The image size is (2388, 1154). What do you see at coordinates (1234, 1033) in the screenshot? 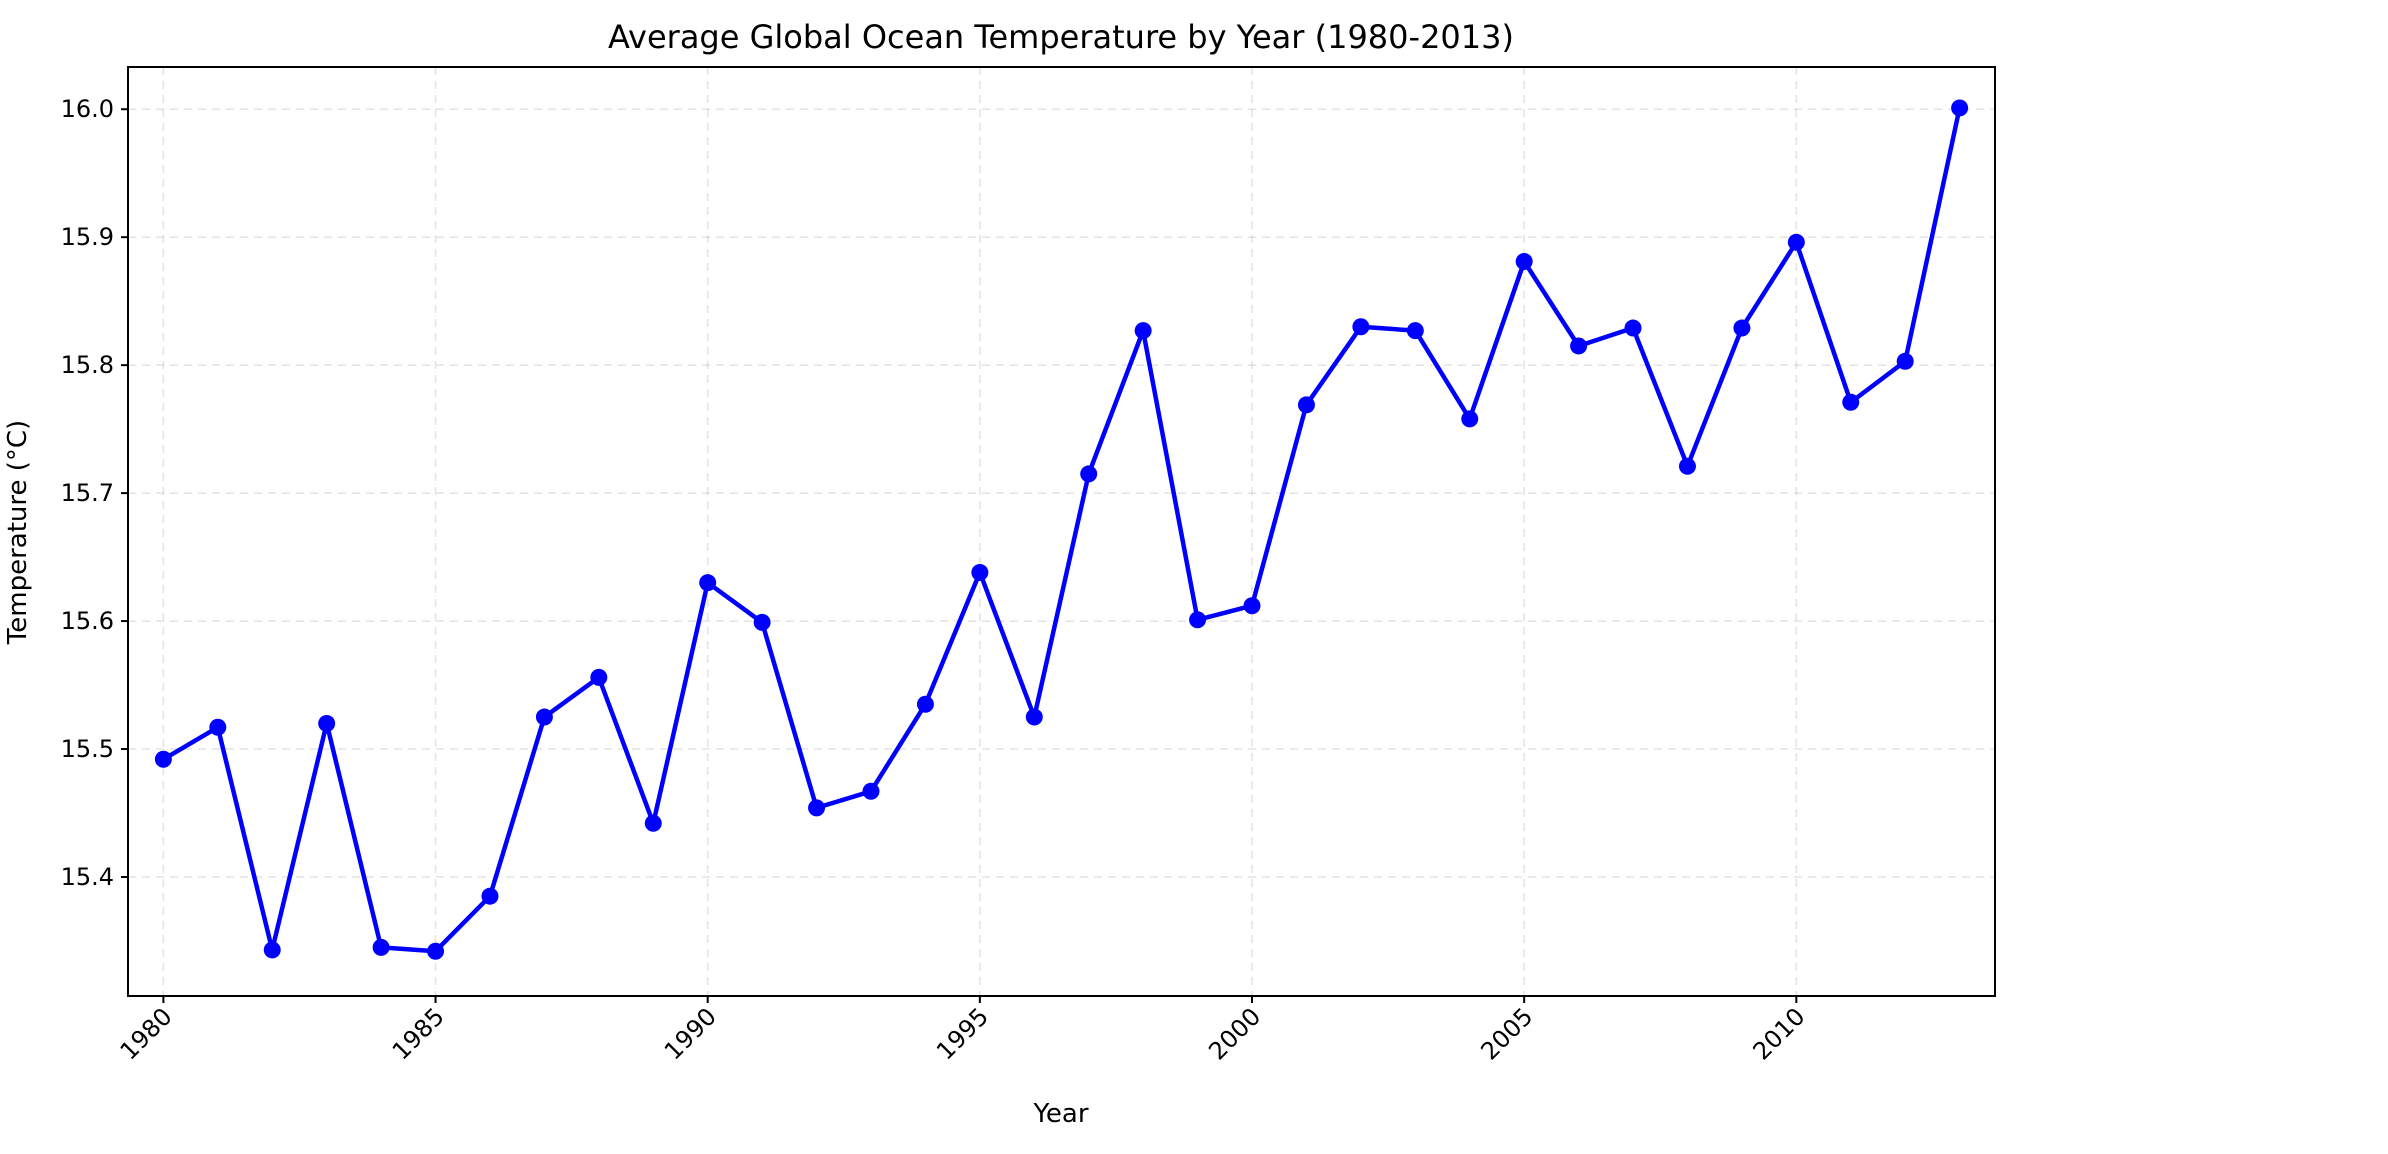
I see `x-tick-label: 2000` at bounding box center [1234, 1033].